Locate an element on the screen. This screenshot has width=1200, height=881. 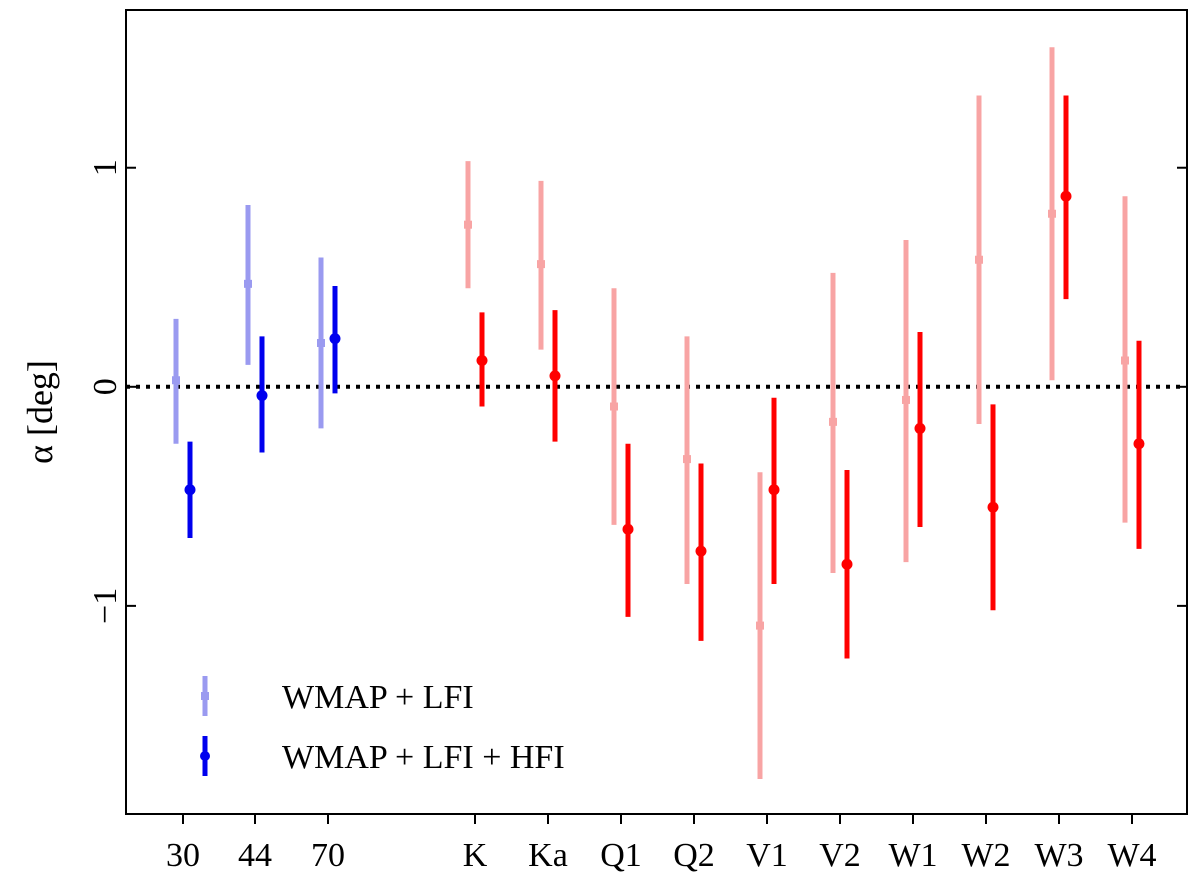
legend: WMAP + LFI WMAP + LFI + HFI is located at coordinates (382, 726).